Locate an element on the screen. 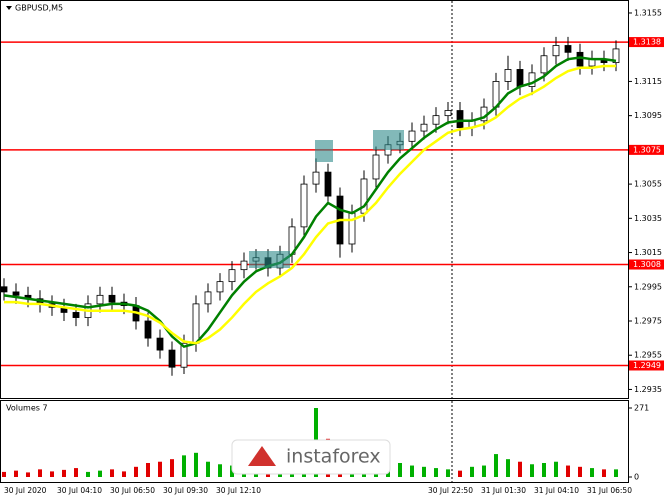 Image resolution: width=665 pixels, height=499 pixels. watermark-text: instaforex is located at coordinates (333, 457).